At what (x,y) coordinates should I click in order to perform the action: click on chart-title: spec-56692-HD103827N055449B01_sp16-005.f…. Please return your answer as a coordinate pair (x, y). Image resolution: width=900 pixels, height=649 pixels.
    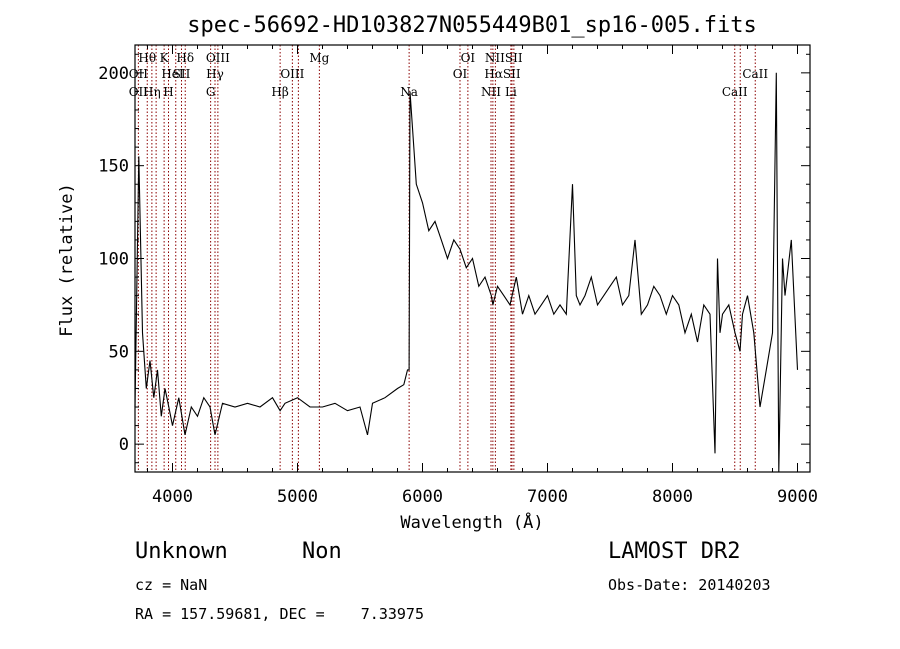
    Looking at the image, I should click on (472, 25).